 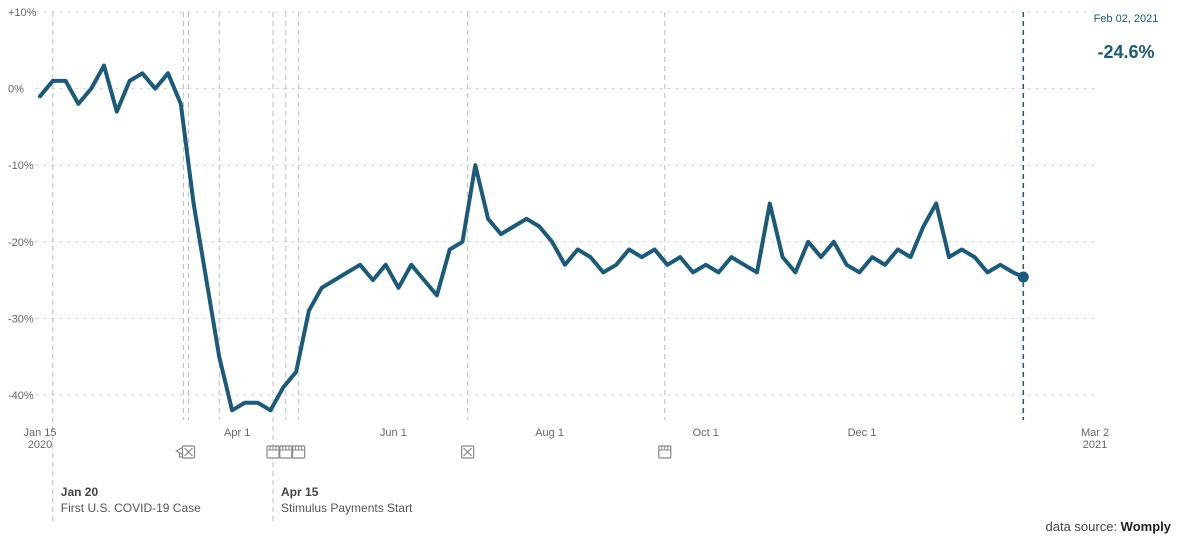 I want to click on x-tick-label: Apr 1, so click(x=237, y=433).